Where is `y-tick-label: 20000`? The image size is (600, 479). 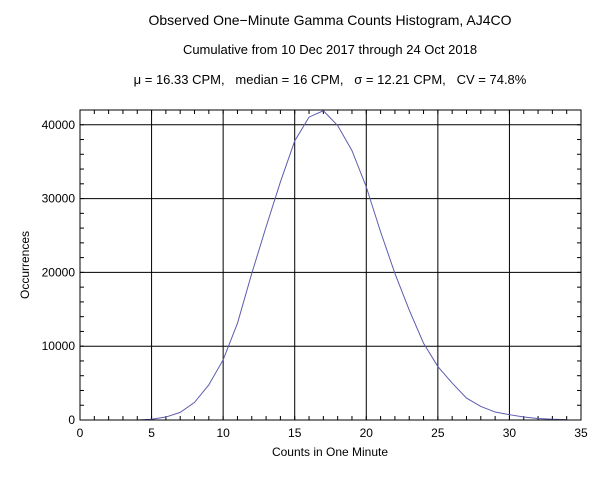 y-tick-label: 20000 is located at coordinates (59, 272).